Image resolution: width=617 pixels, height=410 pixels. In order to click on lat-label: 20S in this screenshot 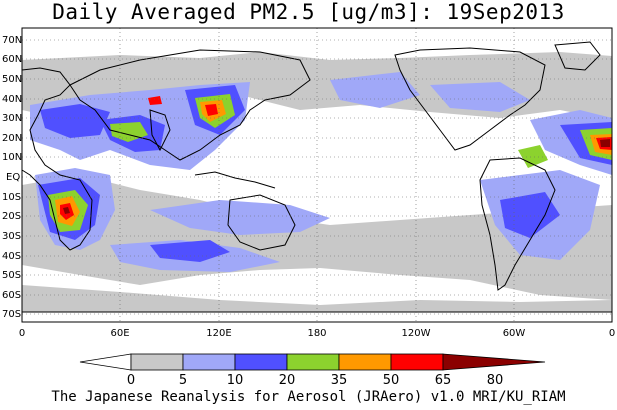, I will do `click(11, 216)`.